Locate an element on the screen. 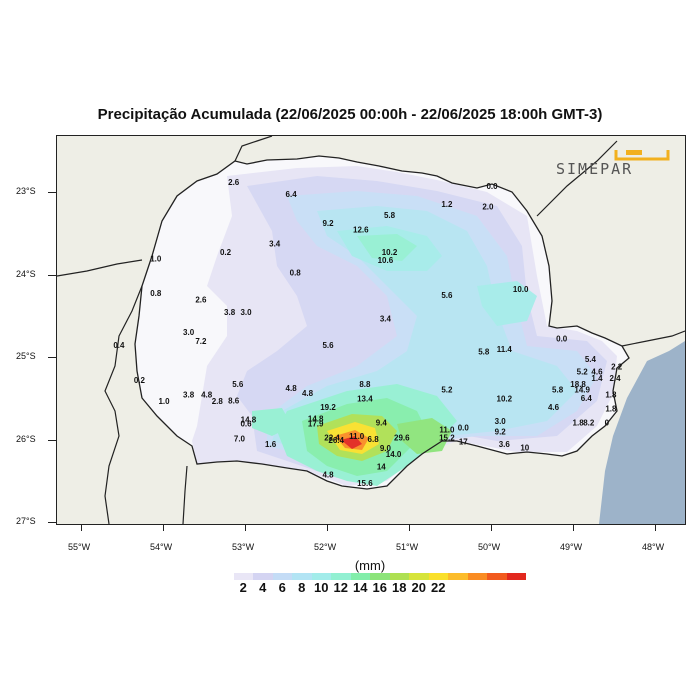 The image size is (700, 700). lon-tick-label: 49°W is located at coordinates (571, 547).